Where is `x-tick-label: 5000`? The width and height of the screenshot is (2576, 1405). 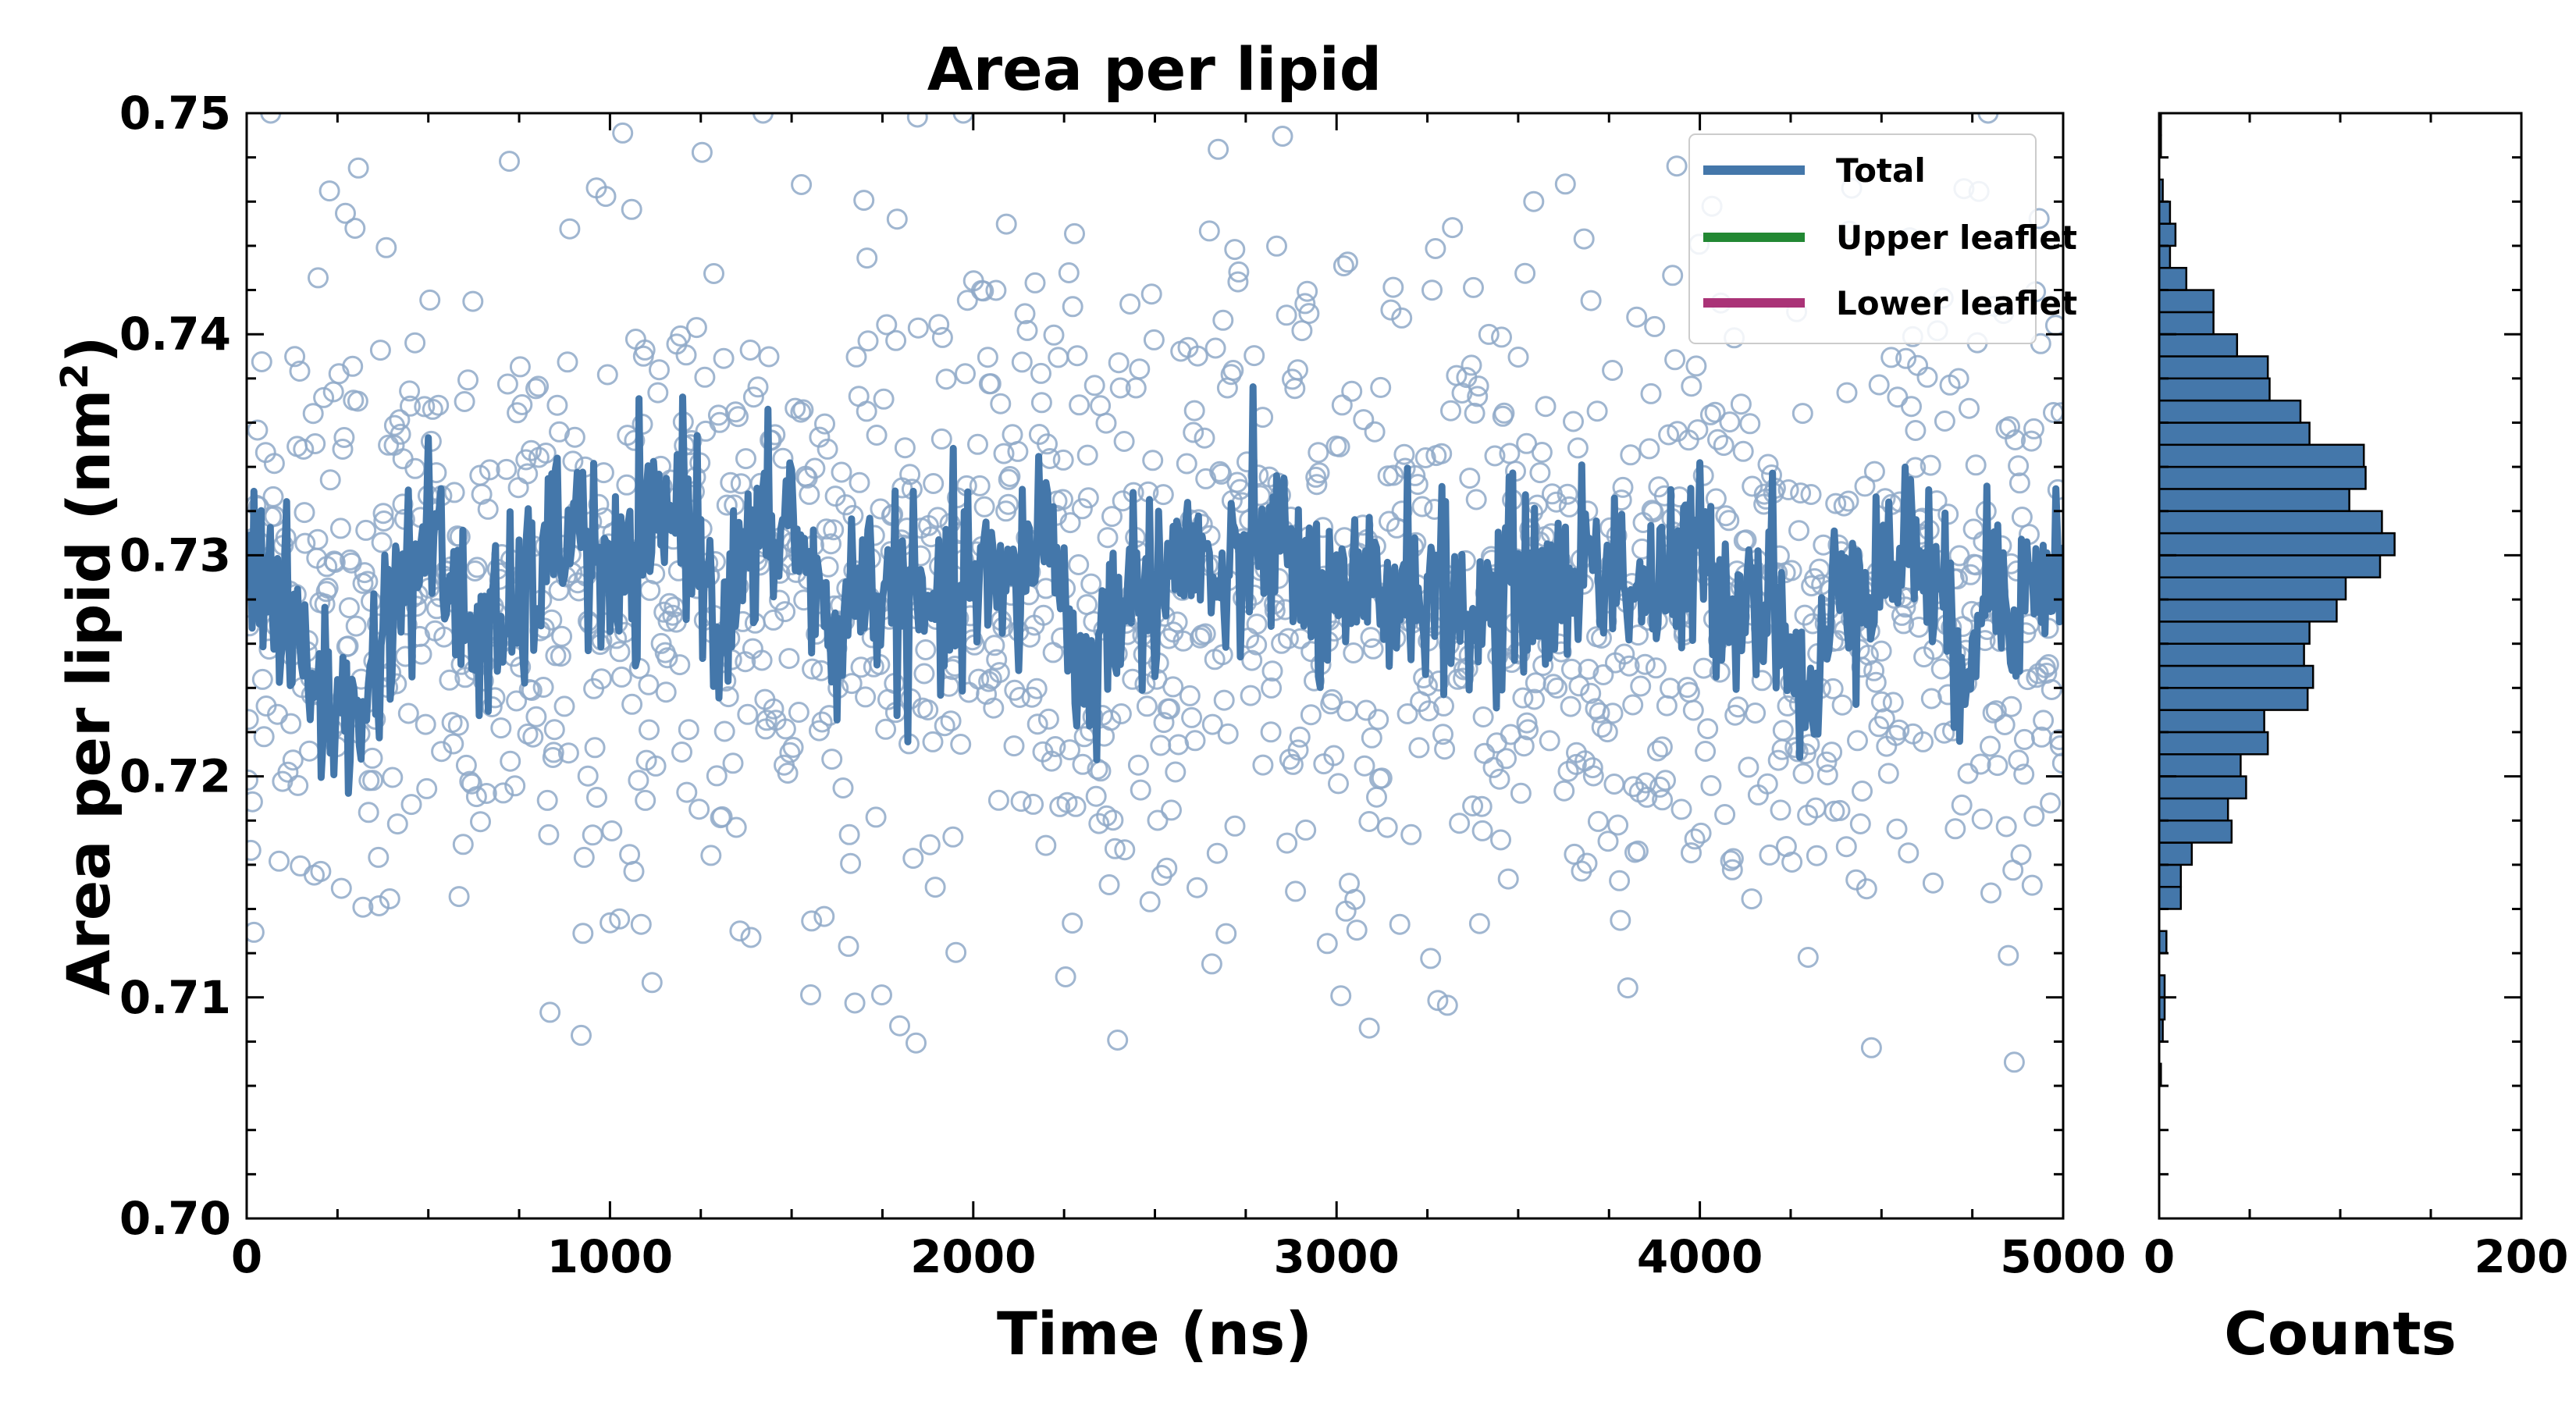 x-tick-label: 5000 is located at coordinates (2063, 1256).